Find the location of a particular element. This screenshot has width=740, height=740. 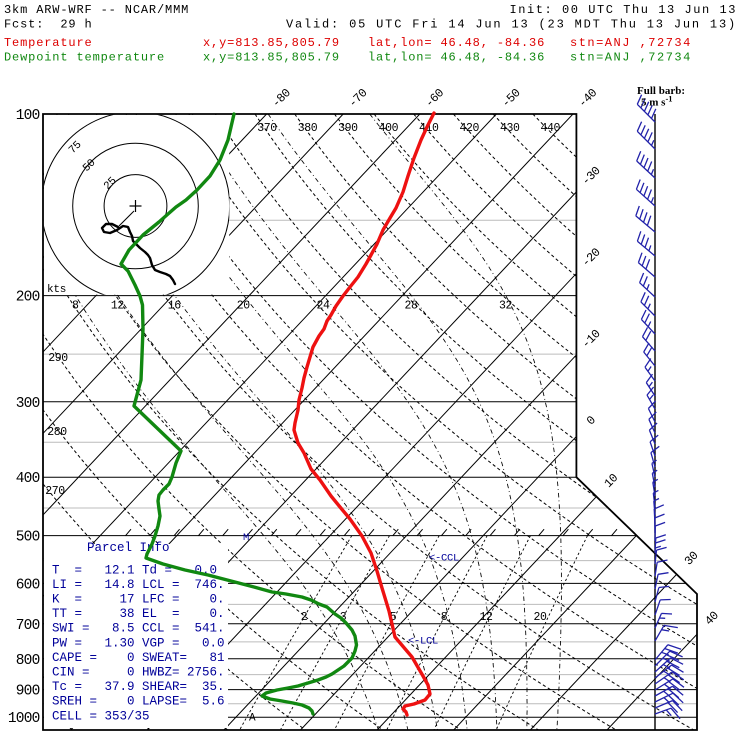

svg-text: Temperature is located at coordinates (48, 43).